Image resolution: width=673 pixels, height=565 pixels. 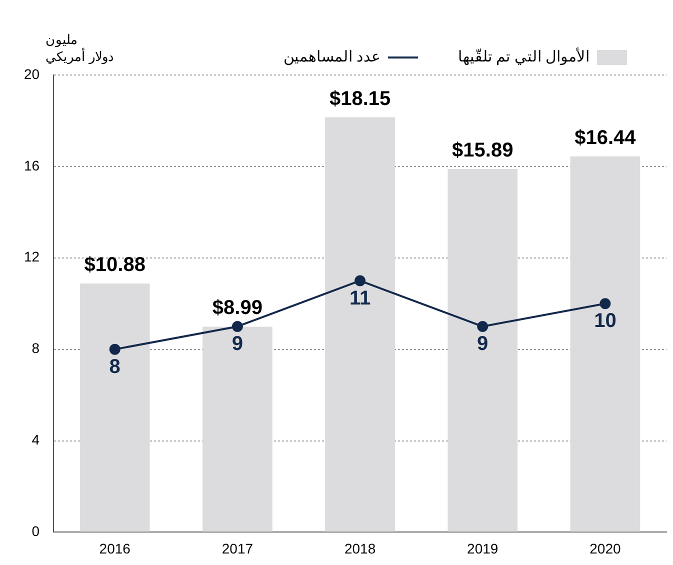 What do you see at coordinates (238, 548) in the screenshot?
I see `x-tick-label: 2017` at bounding box center [238, 548].